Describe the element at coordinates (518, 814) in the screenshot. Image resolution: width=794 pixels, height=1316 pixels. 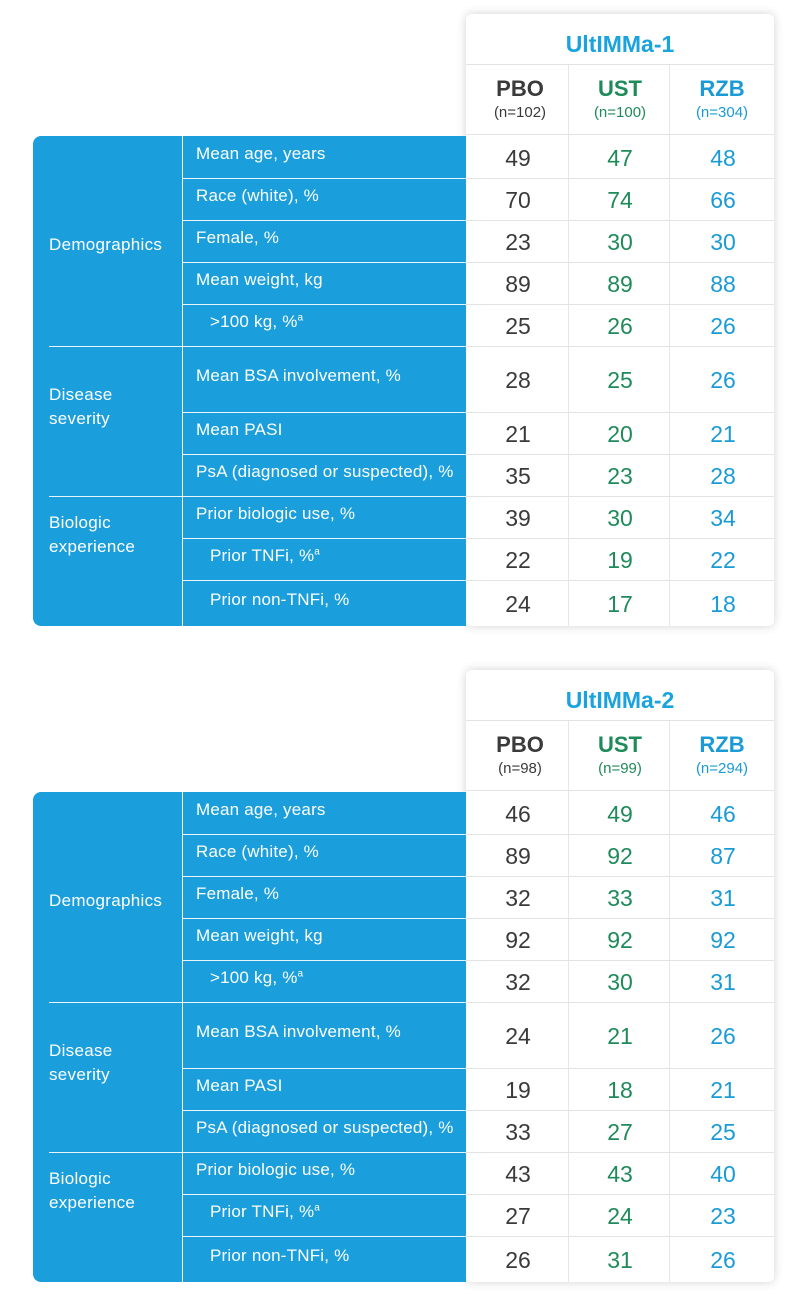
I see `value-cell-pbo: 46` at that location.